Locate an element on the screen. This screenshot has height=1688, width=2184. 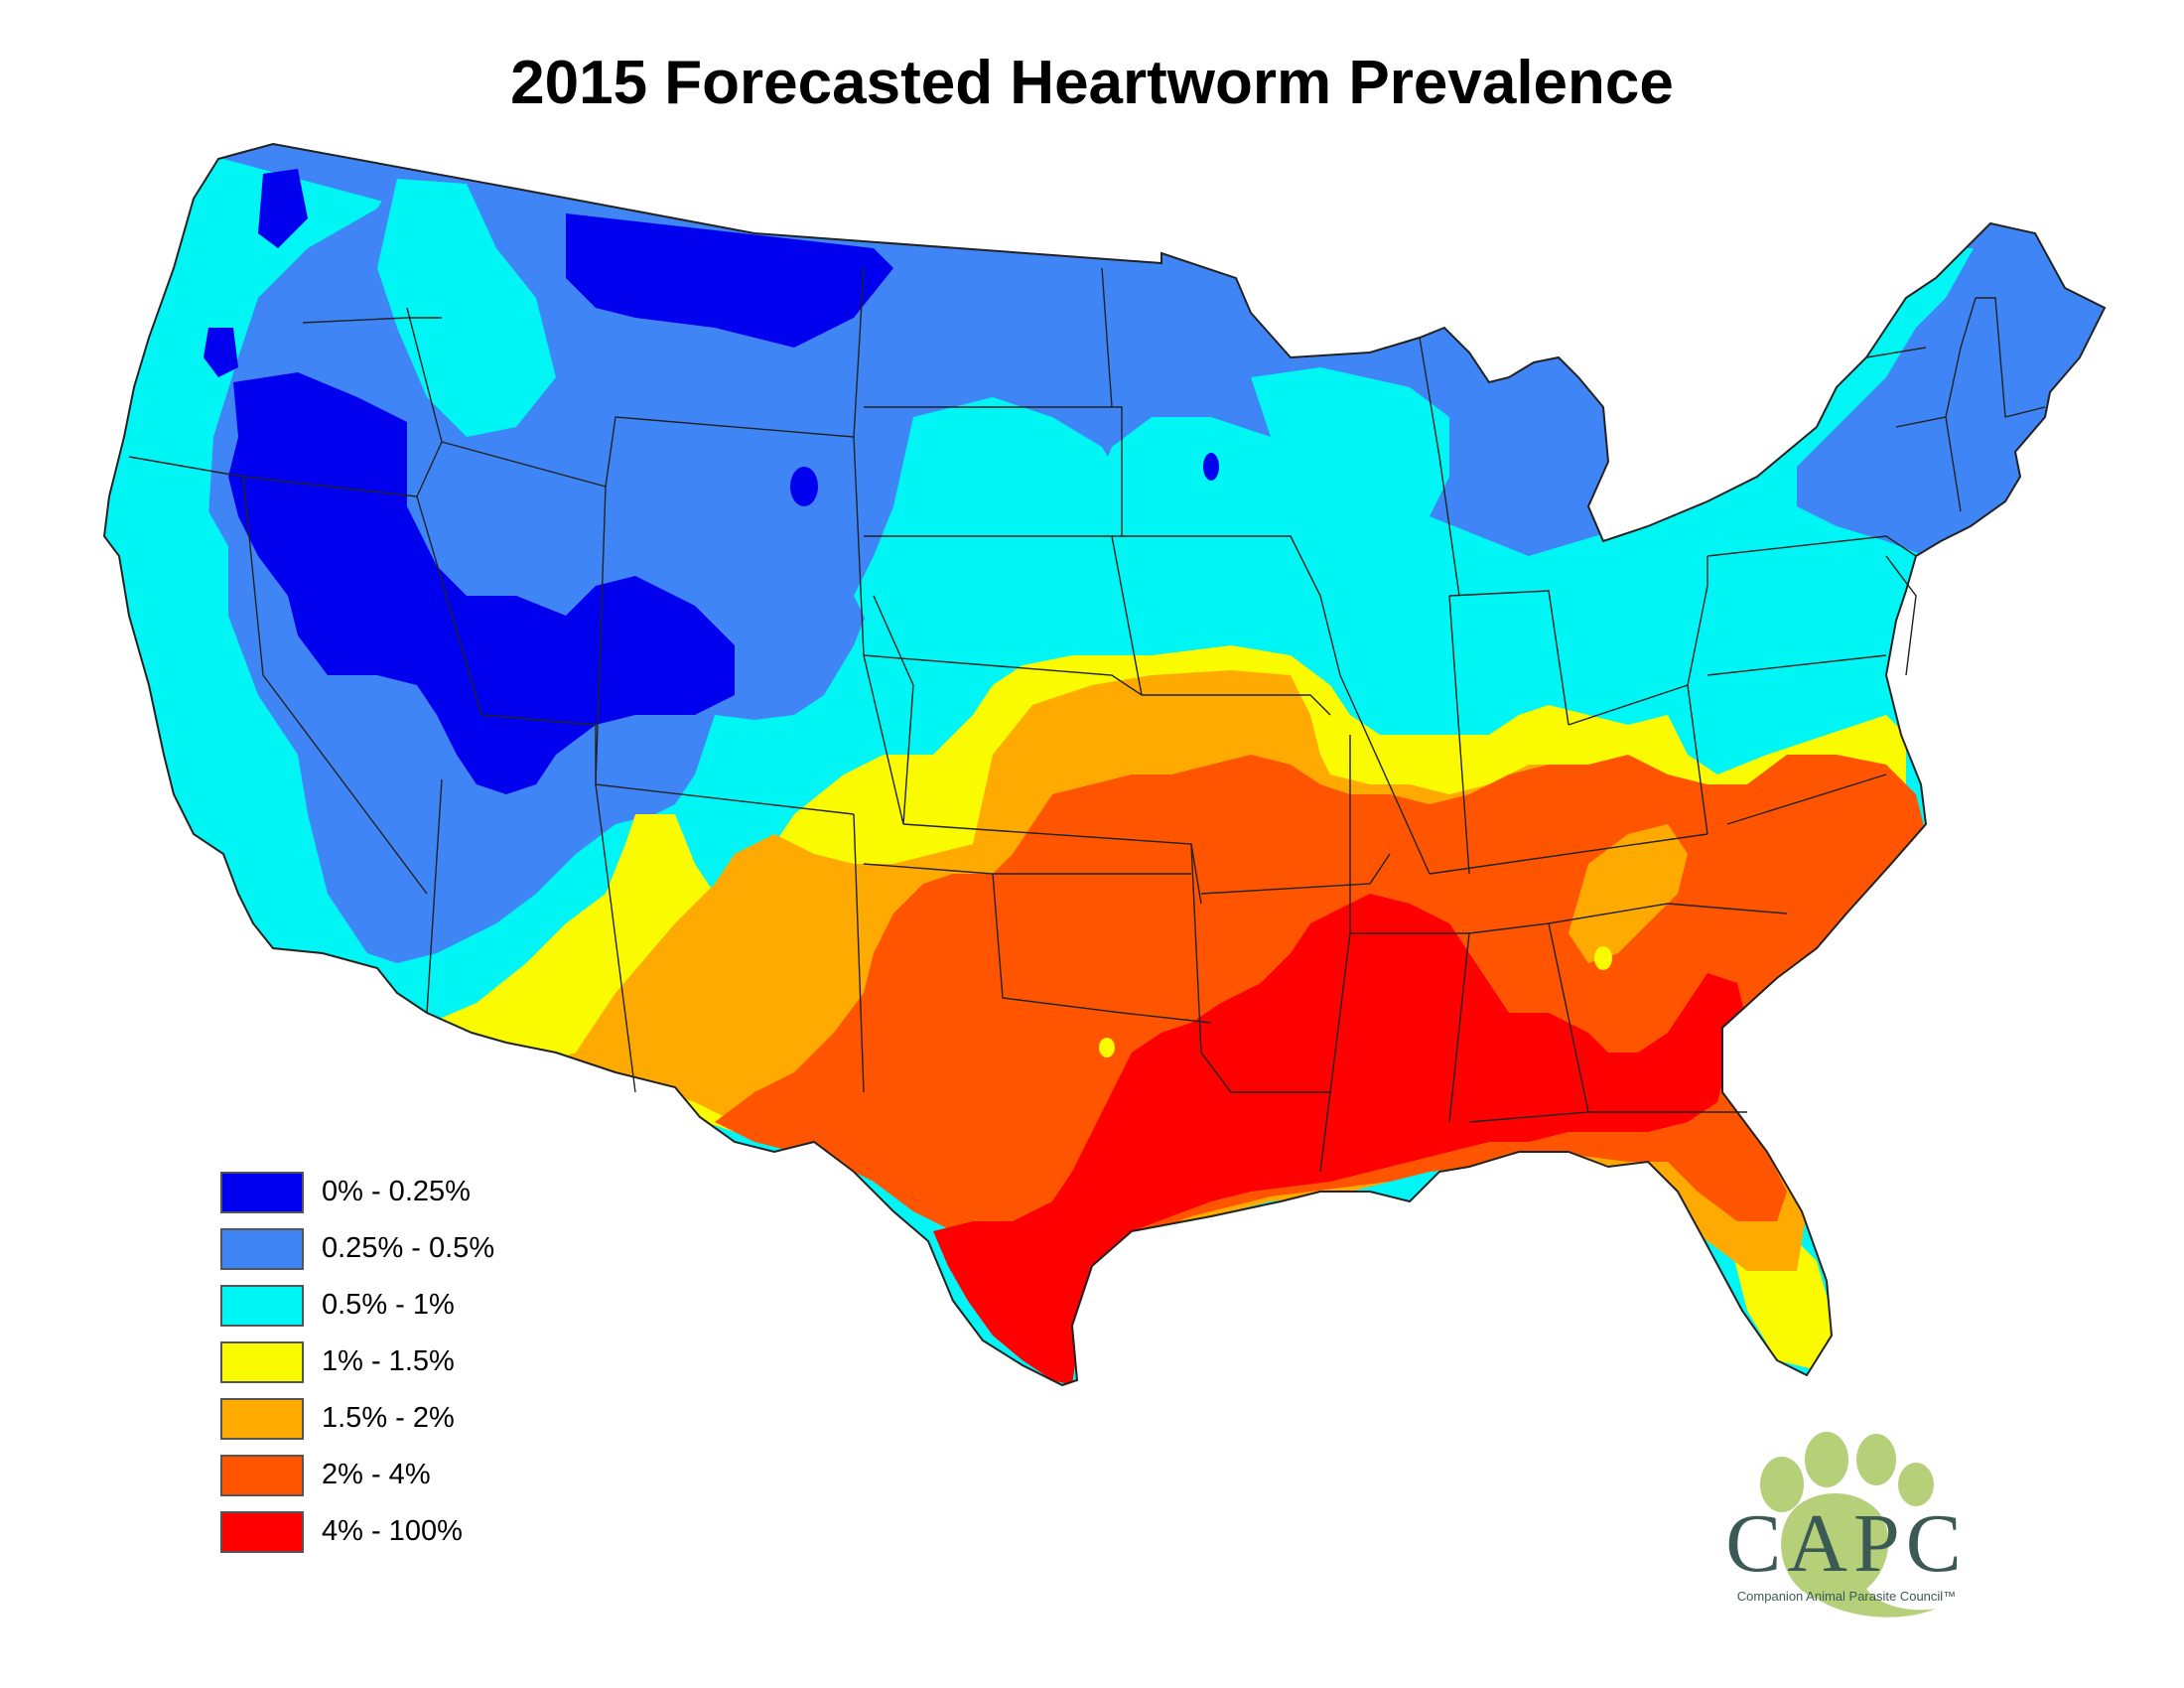
legend-label: 1% - 1.5% is located at coordinates (388, 1361).